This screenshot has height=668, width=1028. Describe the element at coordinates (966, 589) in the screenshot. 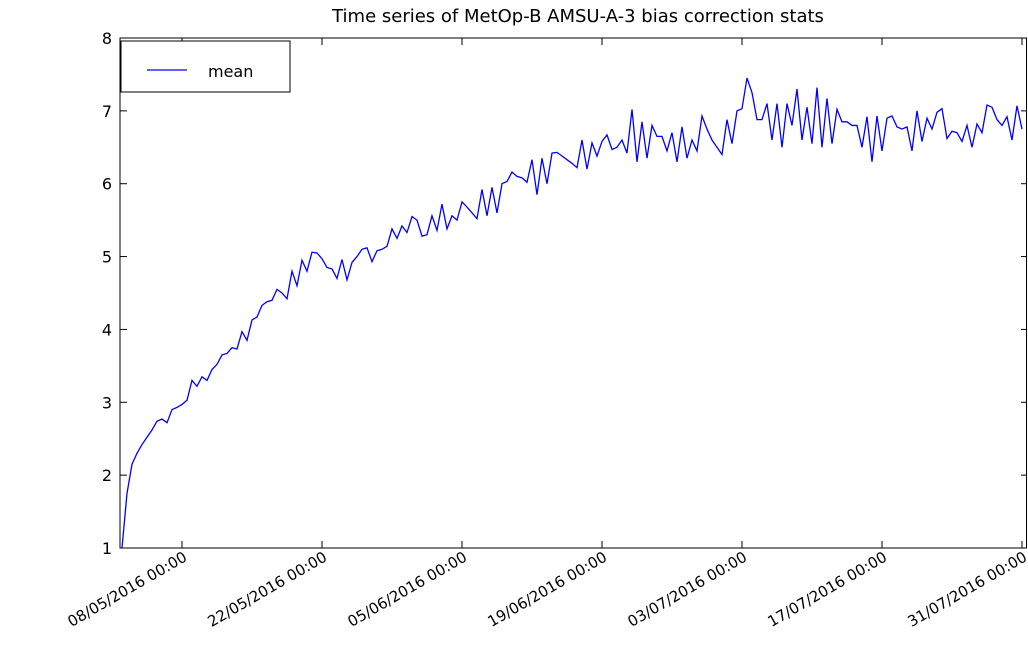

I see `x-tick-label: 31/07/2016 00:00` at that location.